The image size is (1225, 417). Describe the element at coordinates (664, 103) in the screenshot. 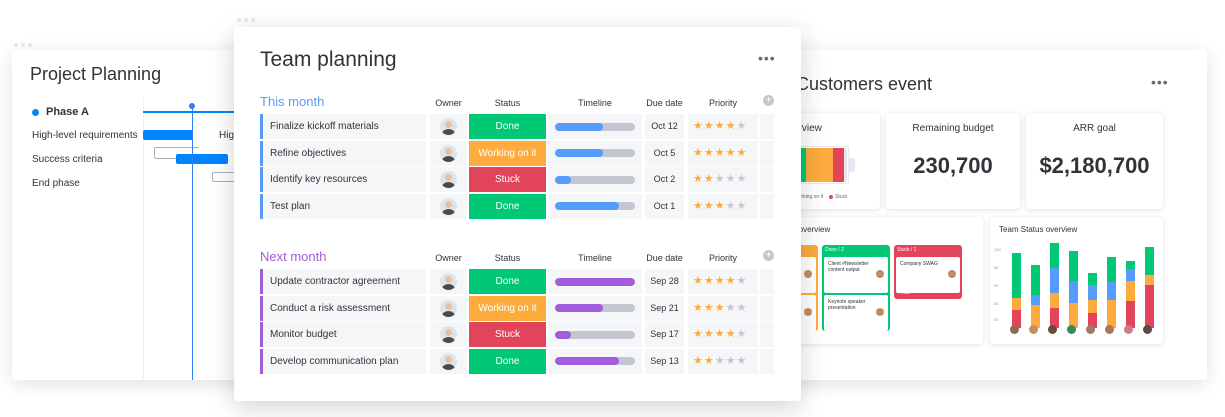

I see `column-header-due: Due date` at that location.